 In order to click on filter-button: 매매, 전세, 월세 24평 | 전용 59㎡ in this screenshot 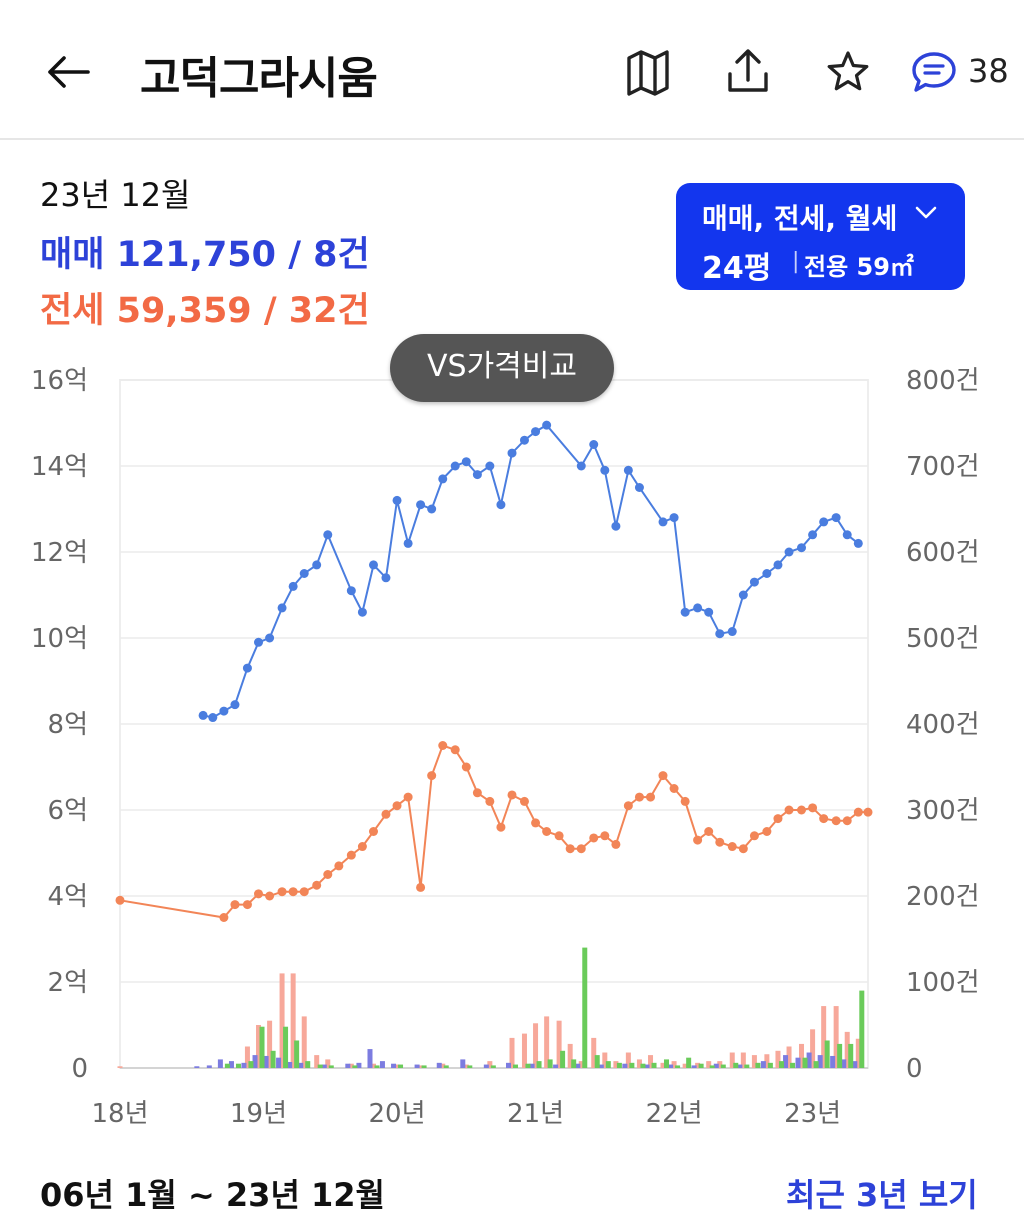, I will do `click(820, 236)`.